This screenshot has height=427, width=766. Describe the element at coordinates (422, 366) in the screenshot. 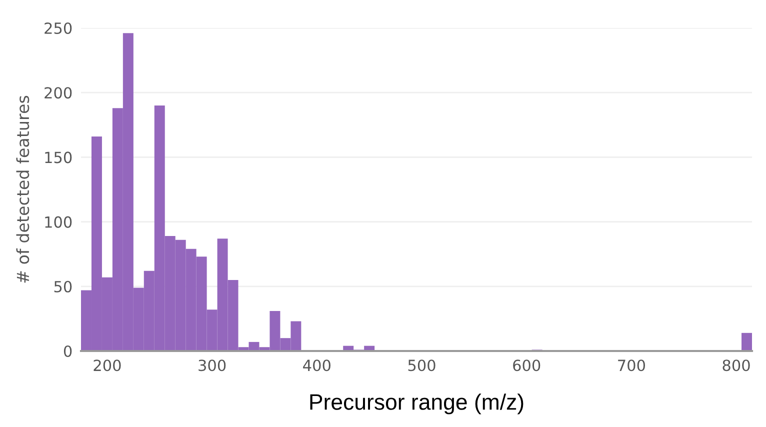

I see `x-tick-label: 500` at that location.